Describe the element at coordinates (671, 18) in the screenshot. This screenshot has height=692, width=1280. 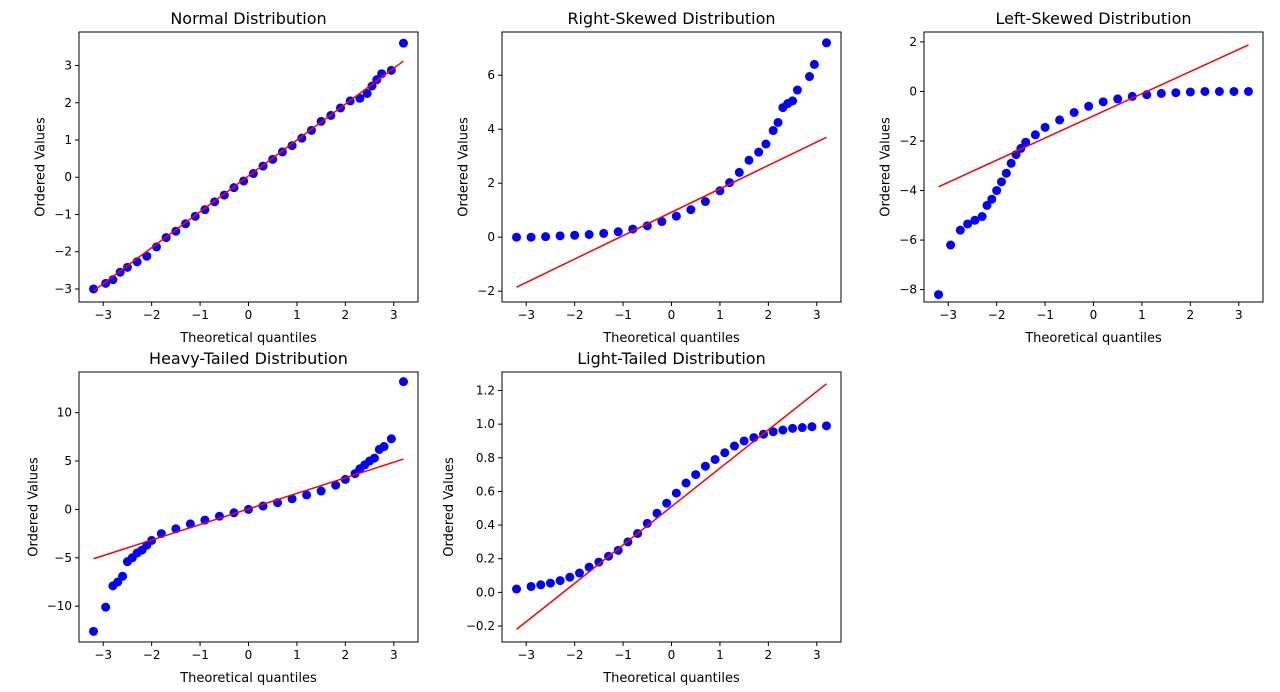
I see `panel-title: Right-Skewed Distribution` at that location.